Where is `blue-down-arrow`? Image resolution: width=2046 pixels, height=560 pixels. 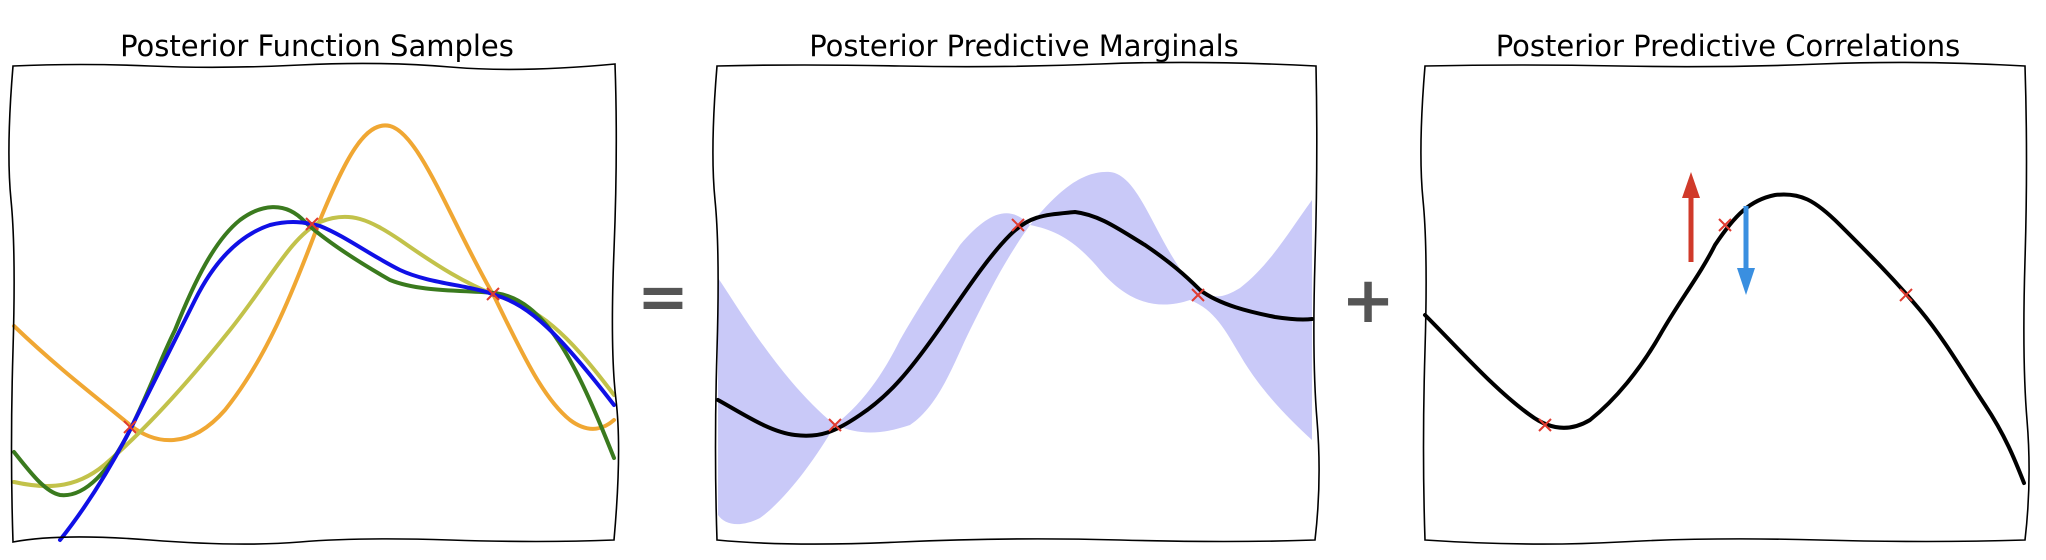 blue-down-arrow is located at coordinates (1746, 250).